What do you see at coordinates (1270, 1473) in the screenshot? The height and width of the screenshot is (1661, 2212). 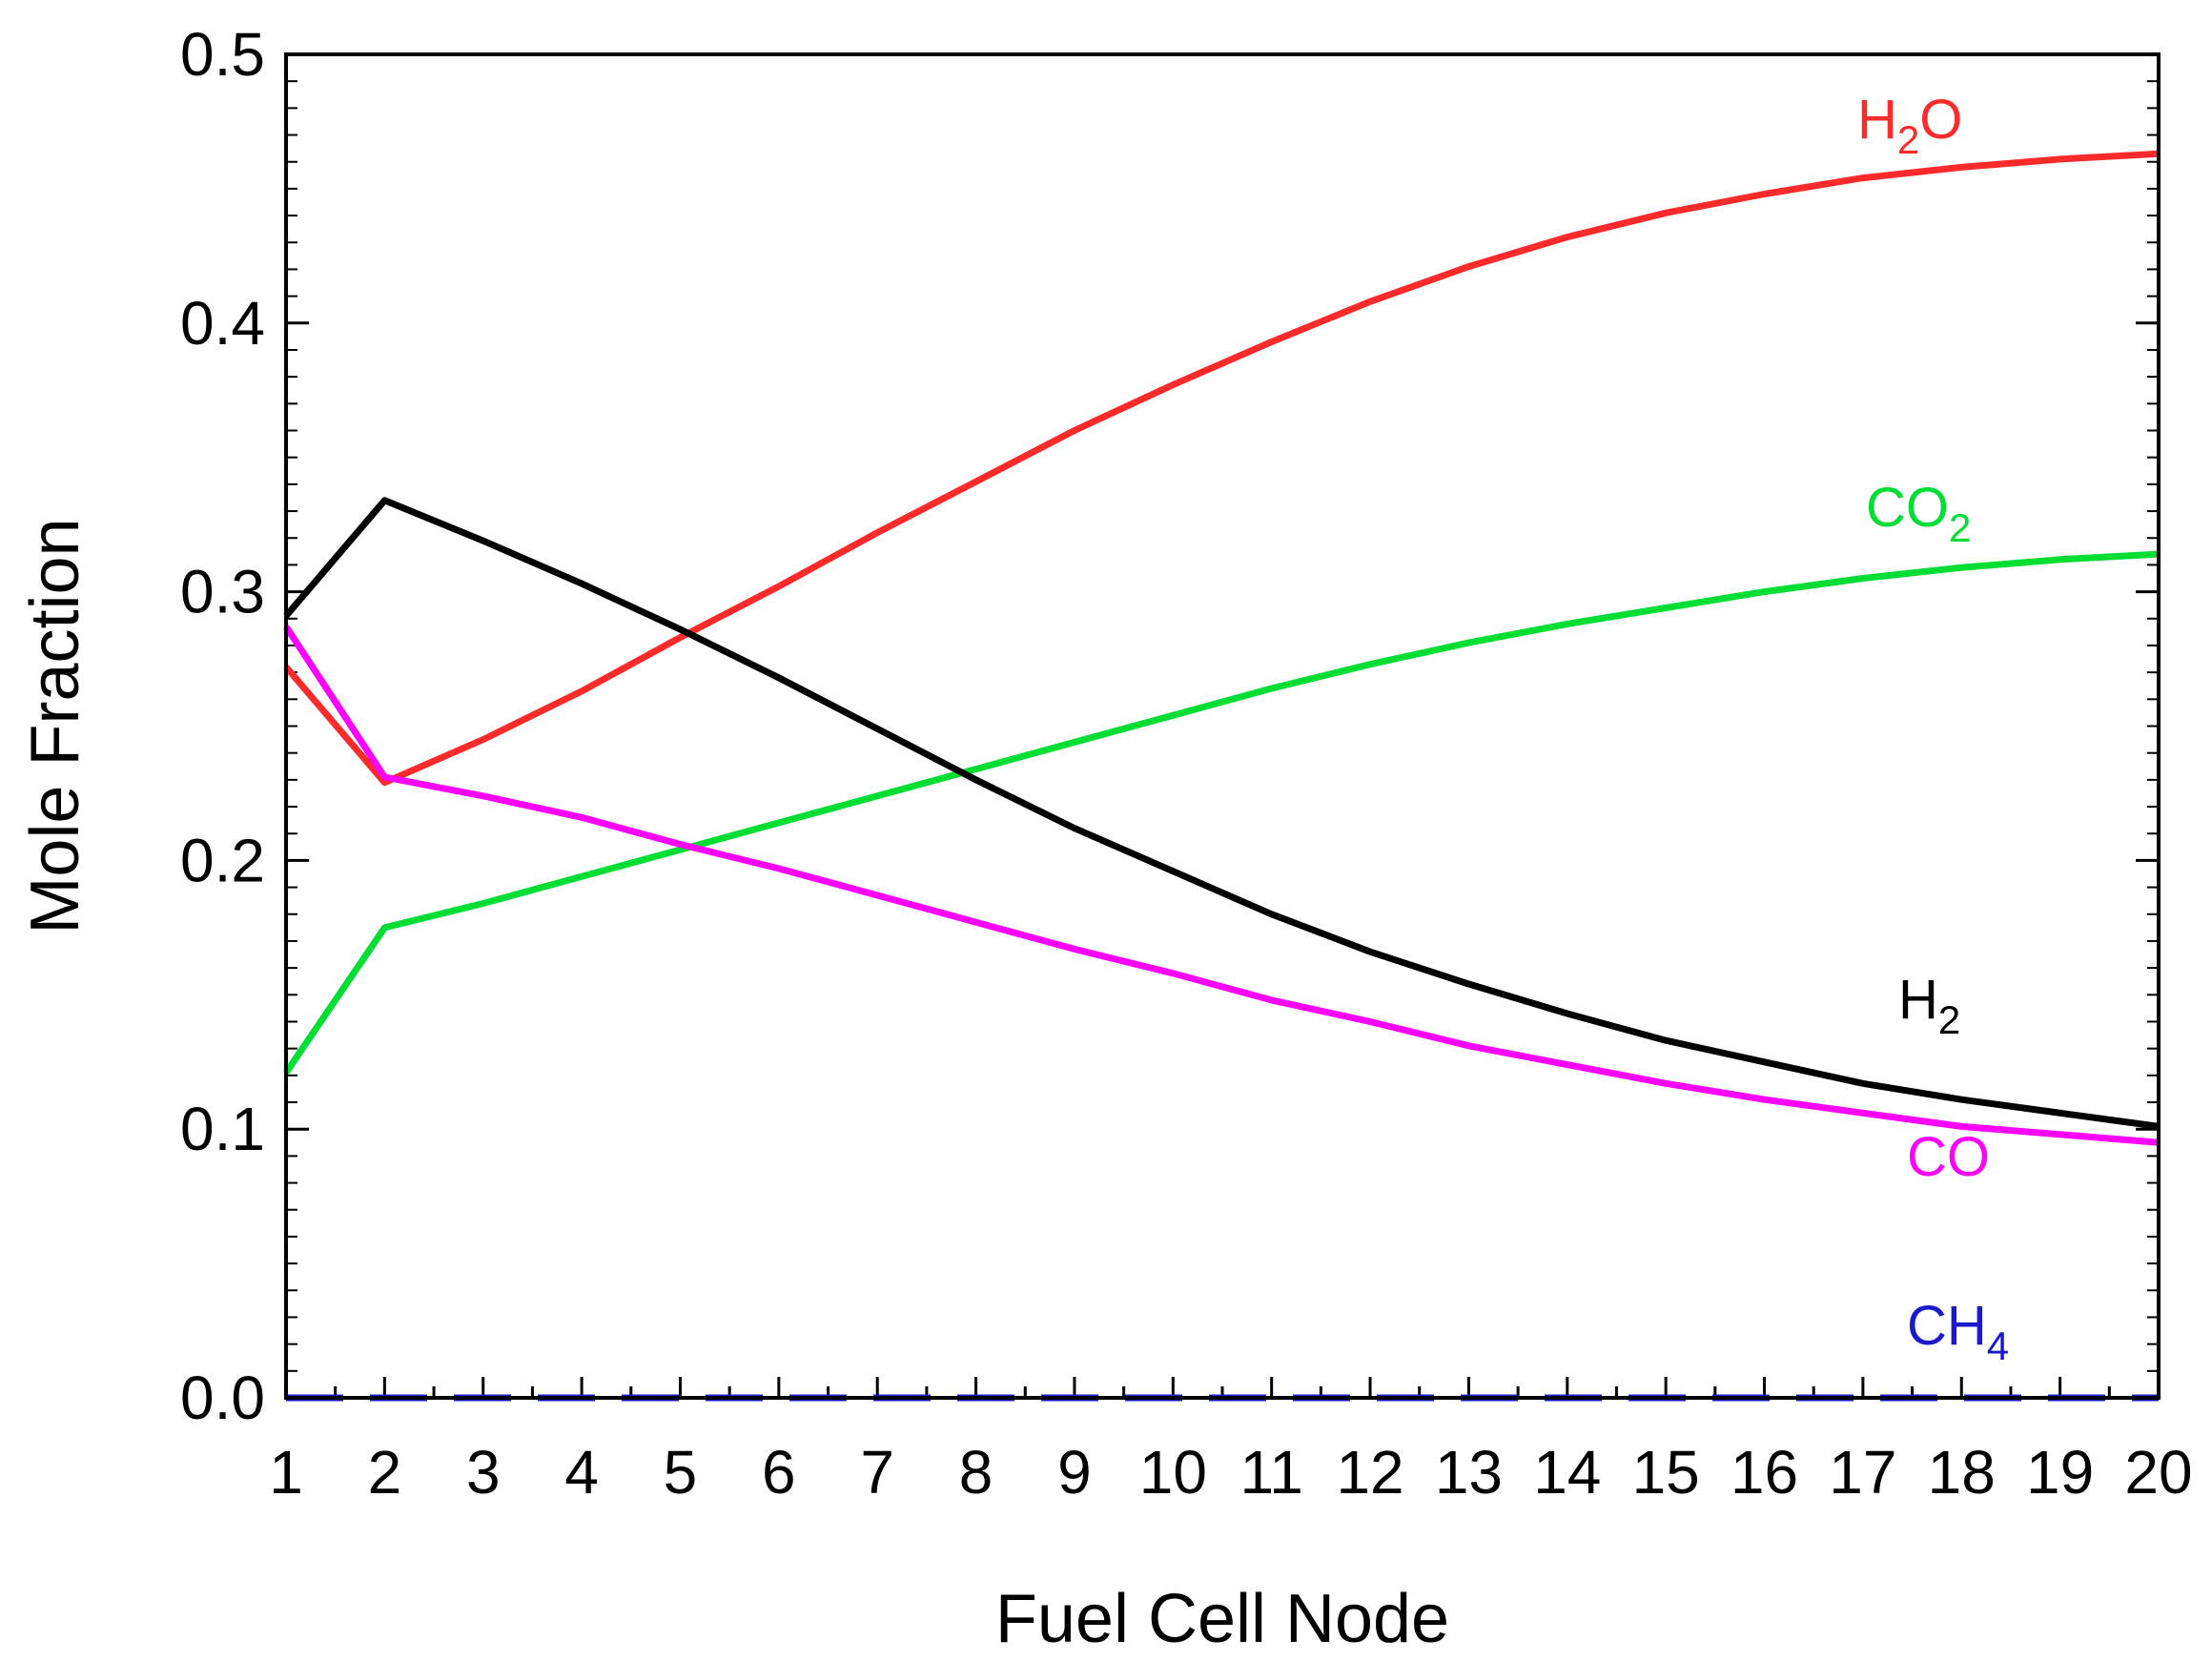 I see `x-tick-label: 11` at bounding box center [1270, 1473].